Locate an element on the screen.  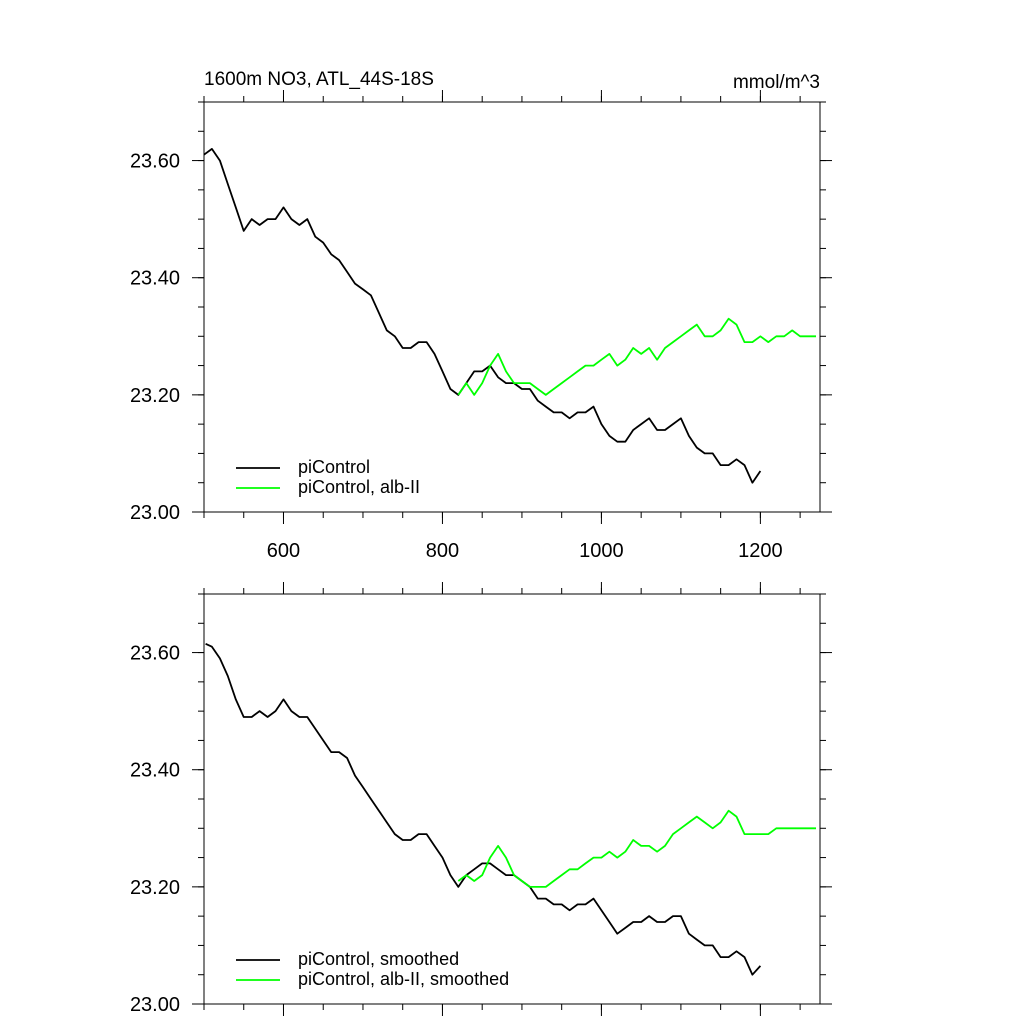
chart-title: 1600m NO3, ATL_44S-18S is located at coordinates (319, 79).